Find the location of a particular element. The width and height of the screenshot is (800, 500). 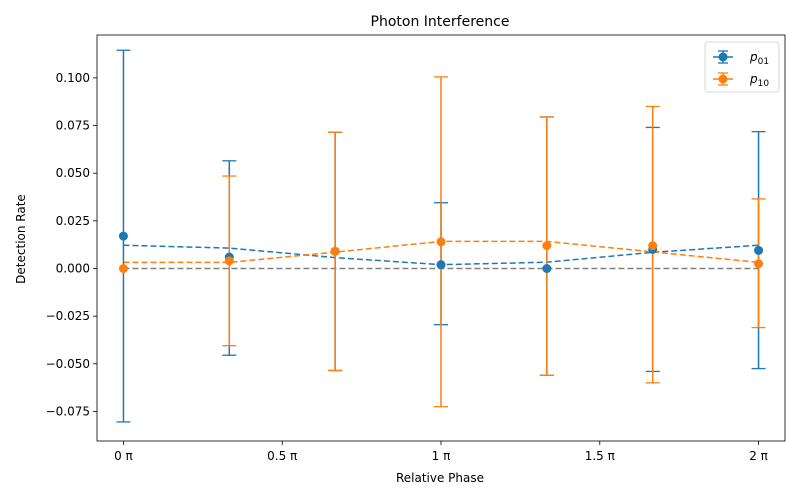

x-tick-label: 2 π is located at coordinates (758, 456).